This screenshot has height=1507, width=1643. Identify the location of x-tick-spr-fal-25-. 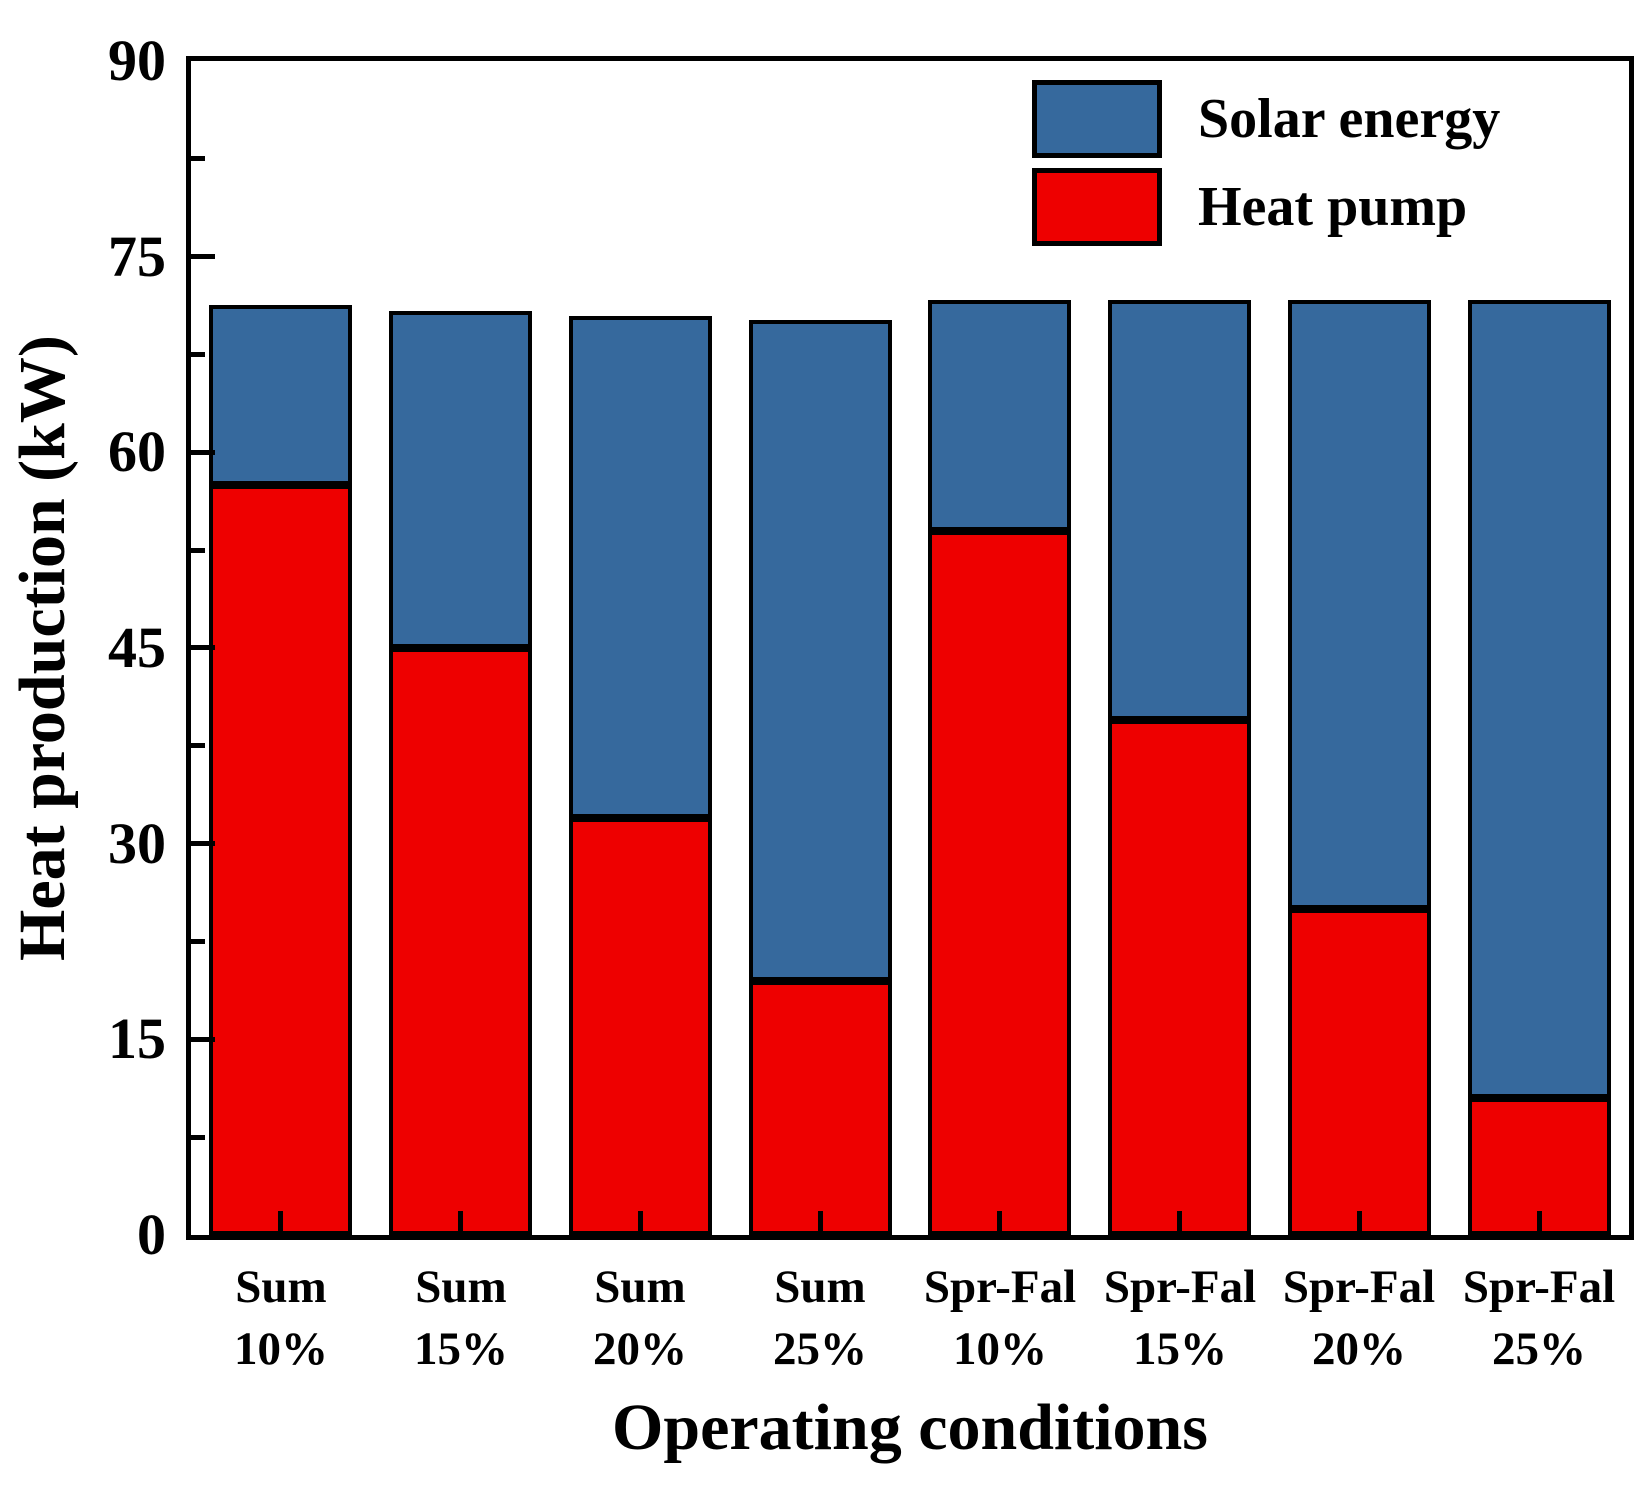
(1539, 1223).